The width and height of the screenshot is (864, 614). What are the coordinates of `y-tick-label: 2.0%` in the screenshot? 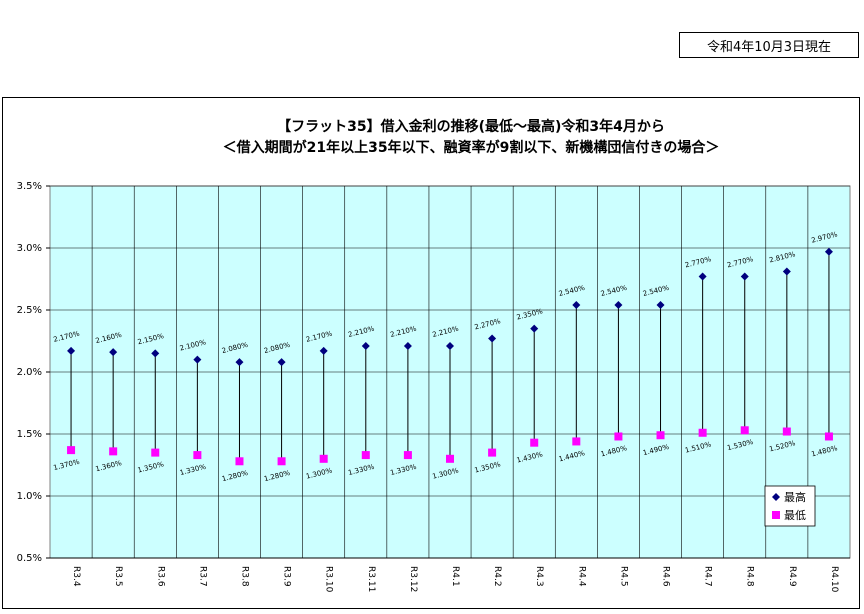 It's located at (29, 372).